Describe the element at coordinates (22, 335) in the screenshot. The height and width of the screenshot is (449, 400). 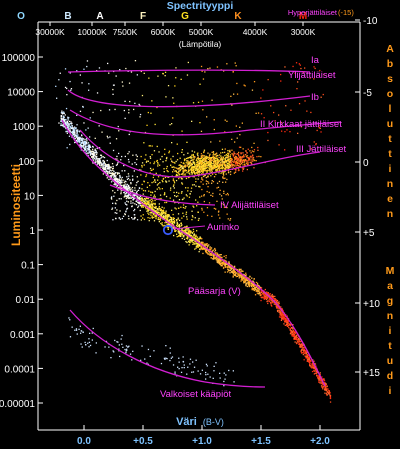
I see `luminosity-tick-label: 0.001` at that location.